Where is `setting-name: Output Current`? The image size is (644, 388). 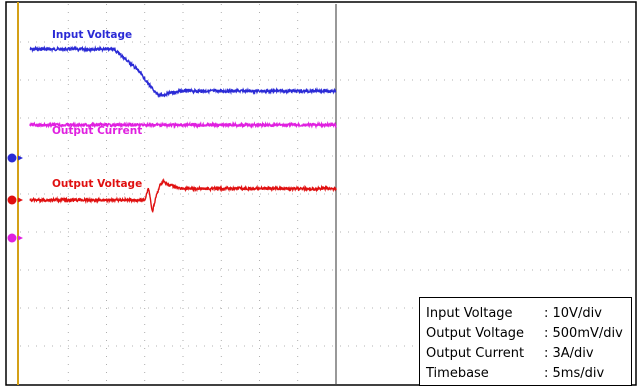
setting-name: Output Current is located at coordinates (475, 353).